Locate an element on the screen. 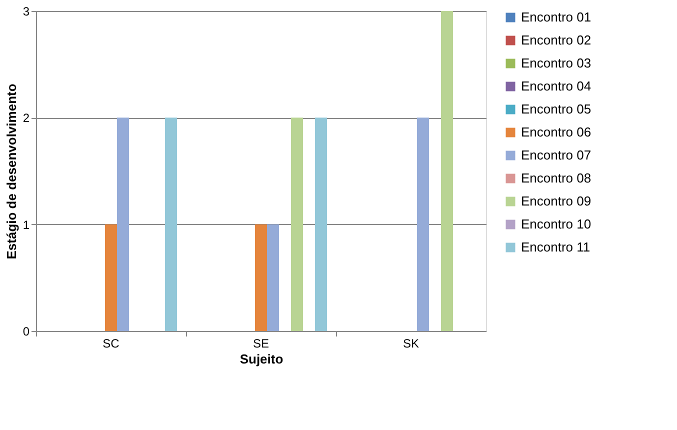 The image size is (677, 430). x-tick-label: SE is located at coordinates (261, 343).